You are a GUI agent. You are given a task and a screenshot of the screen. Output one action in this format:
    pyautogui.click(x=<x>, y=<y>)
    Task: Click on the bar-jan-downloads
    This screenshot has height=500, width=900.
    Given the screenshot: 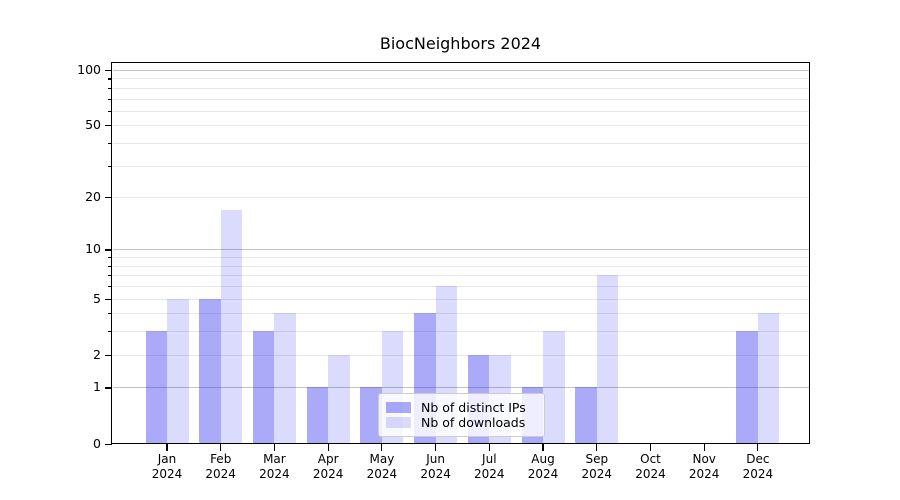 What is the action you would take?
    pyautogui.click(x=178, y=371)
    